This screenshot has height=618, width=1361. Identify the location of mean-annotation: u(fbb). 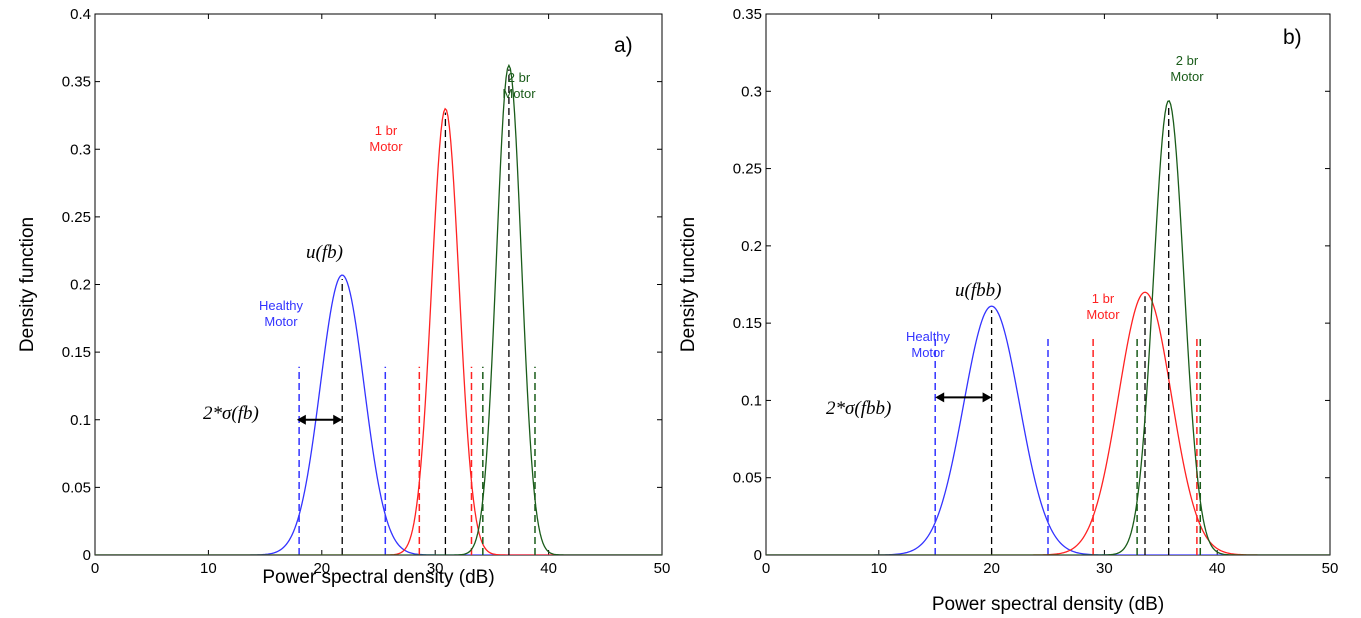
(978, 290).